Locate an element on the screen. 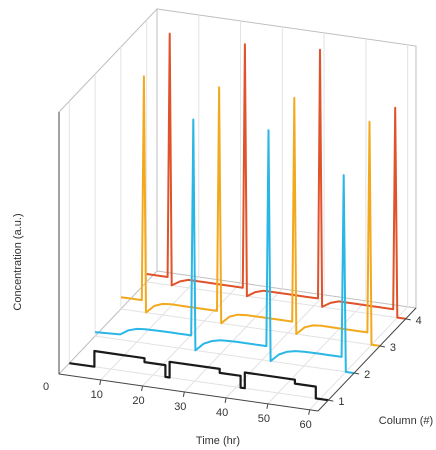  y-axis-title: Column (#) is located at coordinates (406, 421).